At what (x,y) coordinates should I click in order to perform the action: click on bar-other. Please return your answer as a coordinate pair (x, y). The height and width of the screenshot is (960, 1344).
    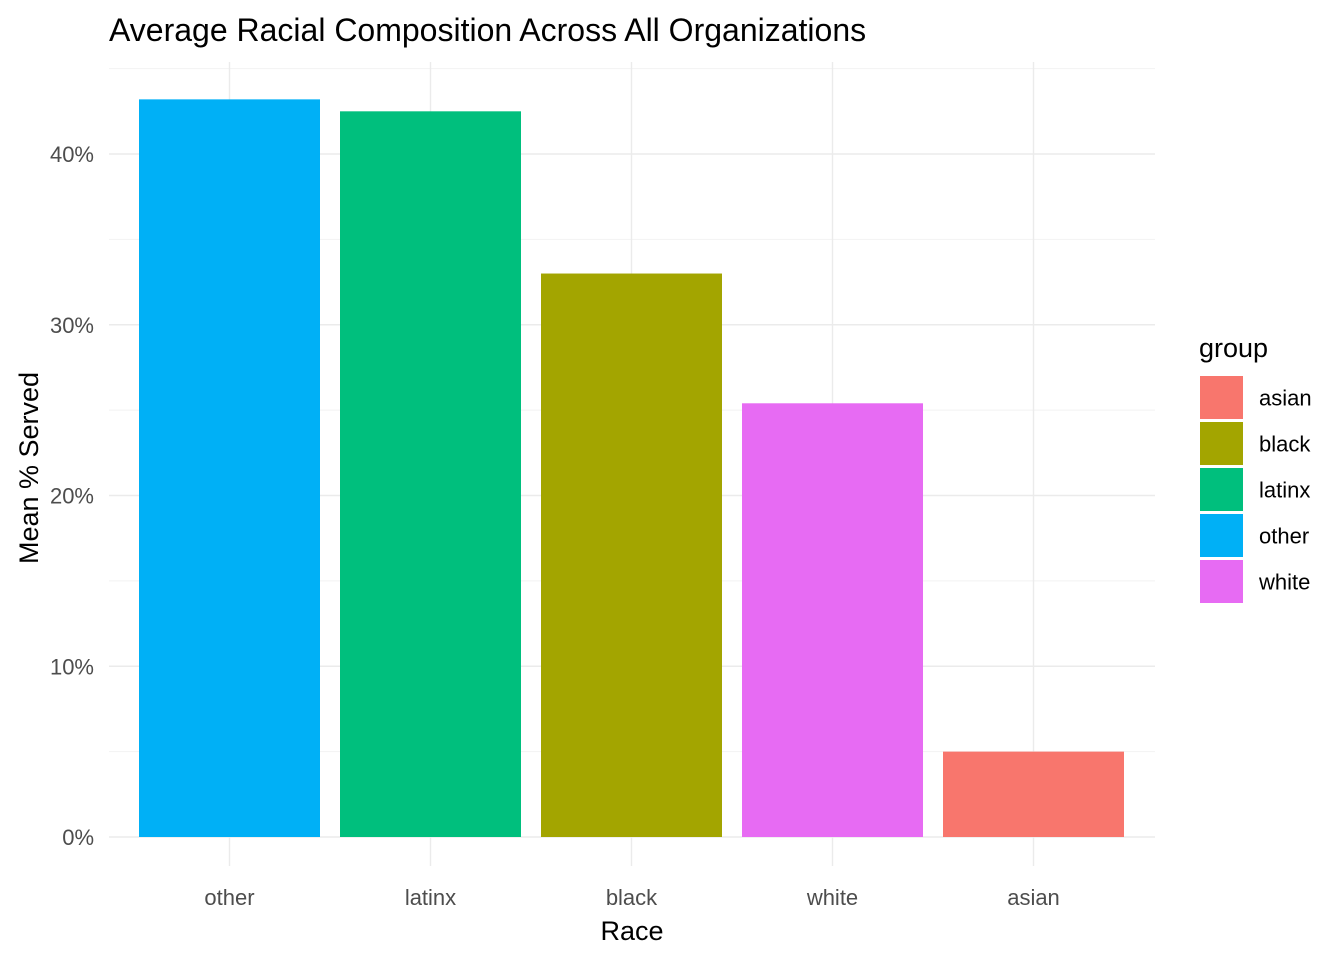
    Looking at the image, I should click on (229, 468).